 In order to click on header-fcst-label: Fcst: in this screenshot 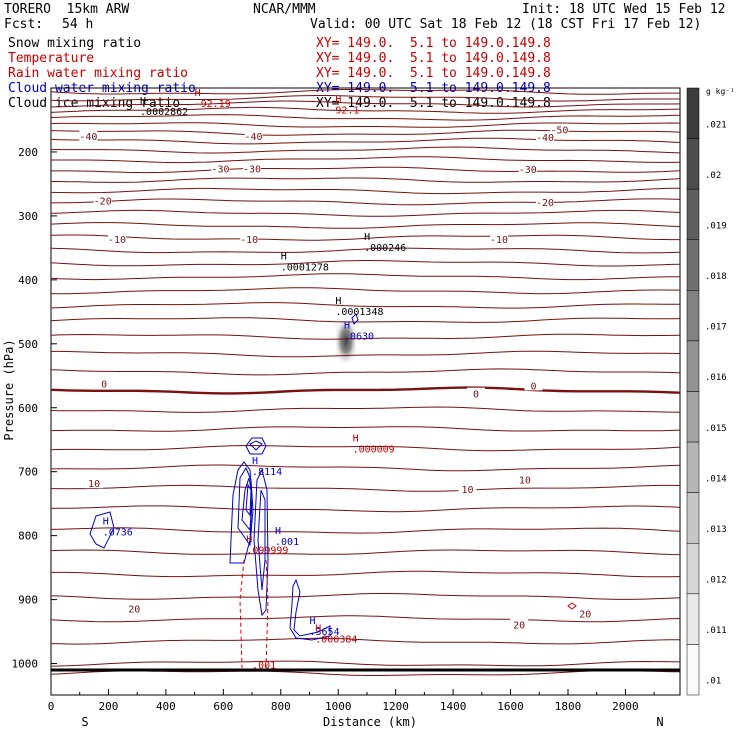, I will do `click(24, 24)`.